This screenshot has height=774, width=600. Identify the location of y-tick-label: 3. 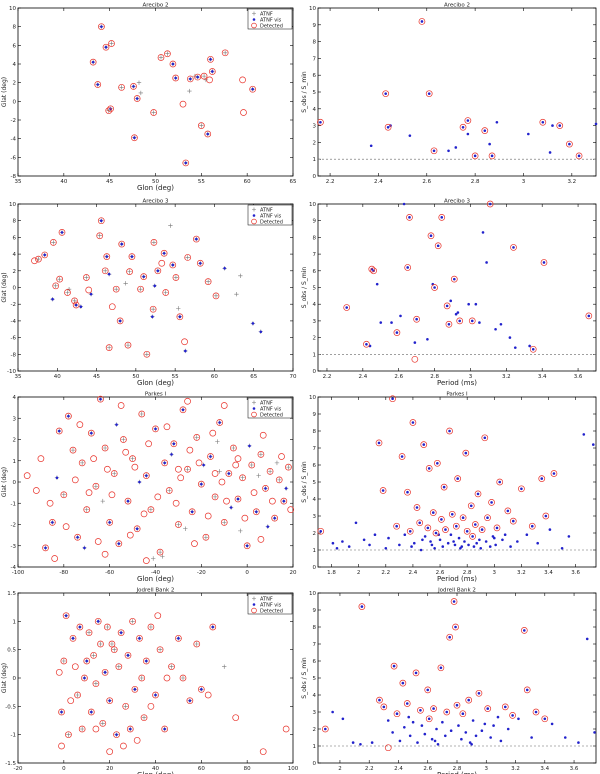
(315, 517).